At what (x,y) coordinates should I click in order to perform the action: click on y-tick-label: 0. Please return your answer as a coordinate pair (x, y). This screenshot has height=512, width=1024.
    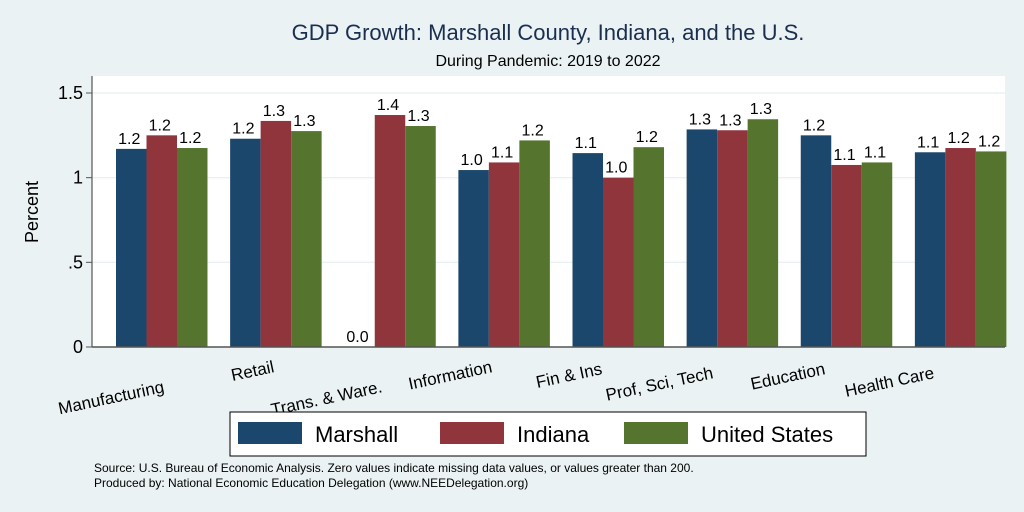
    Looking at the image, I should click on (78, 347).